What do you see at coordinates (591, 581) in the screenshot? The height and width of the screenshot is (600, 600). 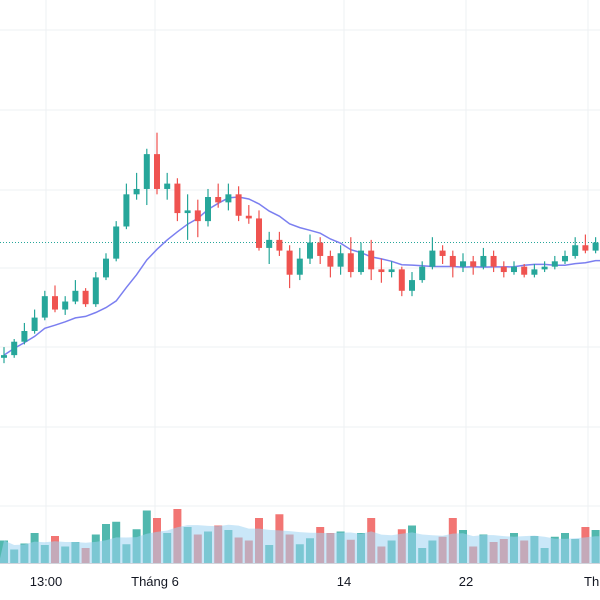 I see `x-tick-label: Th` at bounding box center [591, 581].